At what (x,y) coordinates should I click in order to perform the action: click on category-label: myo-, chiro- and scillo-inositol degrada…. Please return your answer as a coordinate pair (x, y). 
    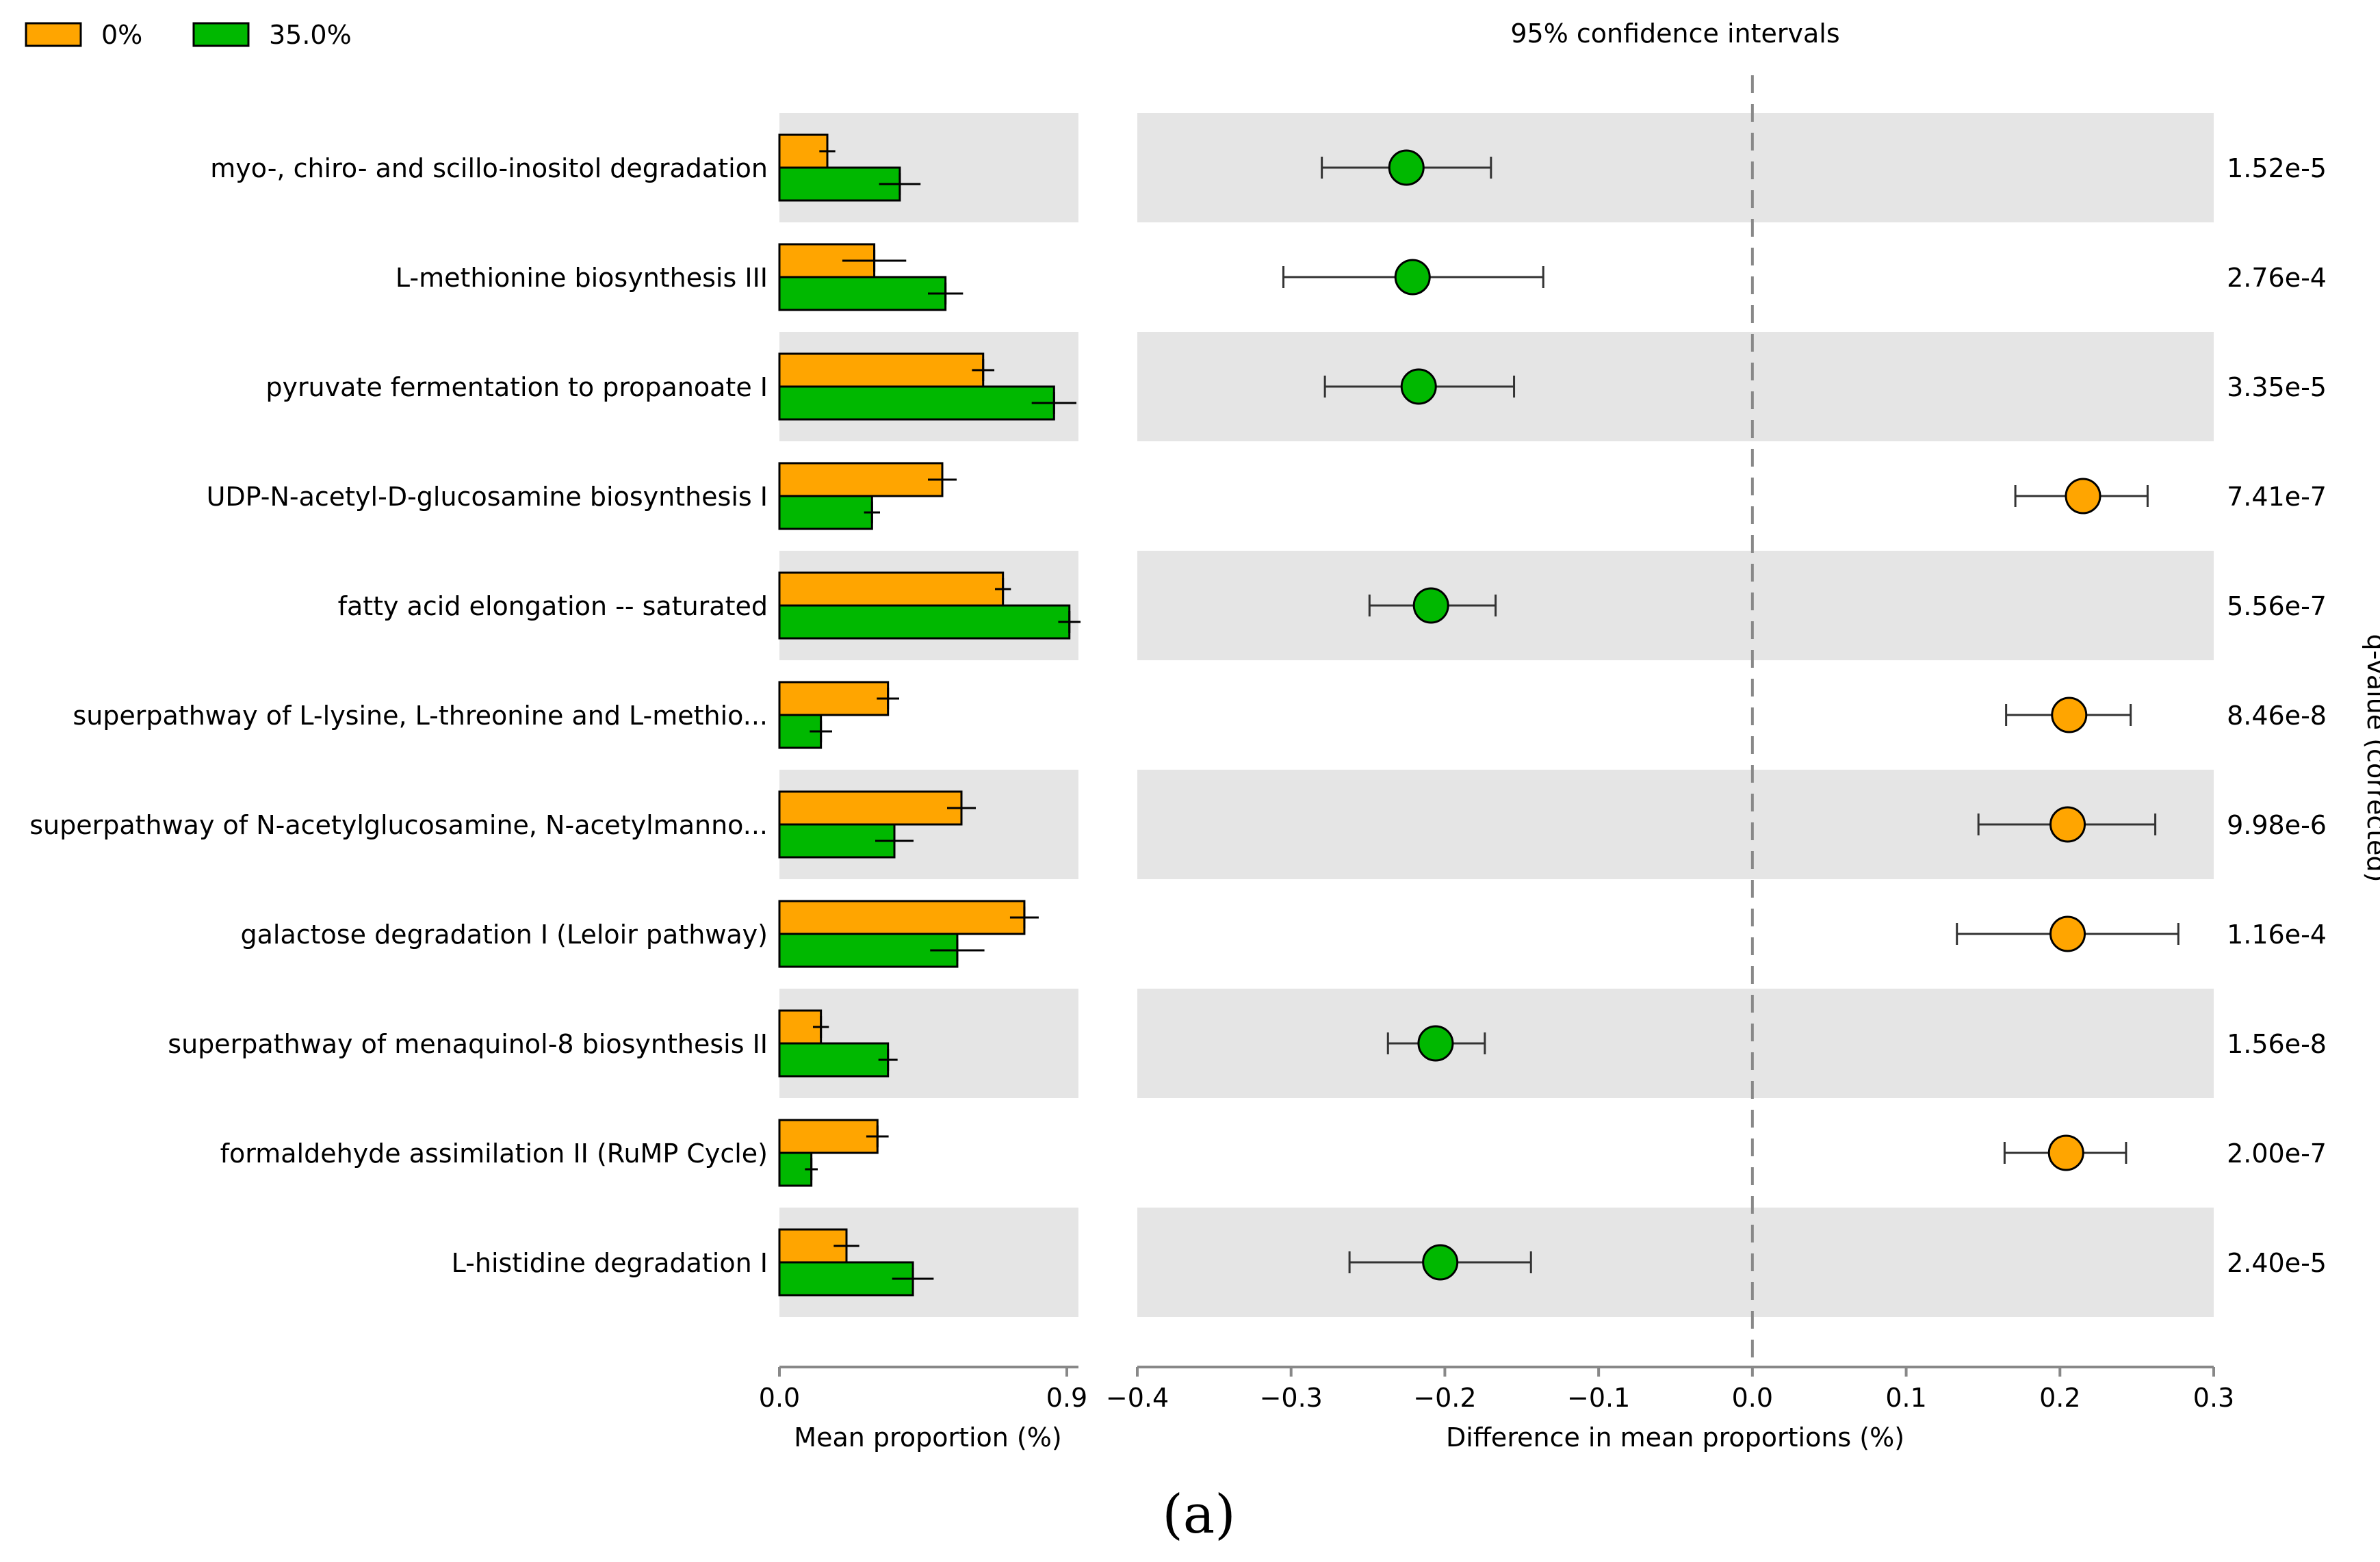
    Looking at the image, I should click on (489, 168).